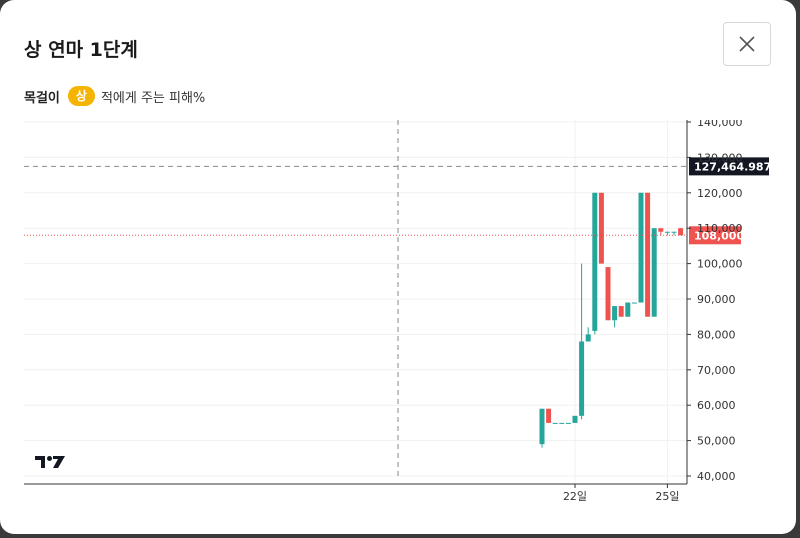 This screenshot has width=800, height=538. I want to click on effect-text: 적에게 주는 피해%, so click(153, 98).